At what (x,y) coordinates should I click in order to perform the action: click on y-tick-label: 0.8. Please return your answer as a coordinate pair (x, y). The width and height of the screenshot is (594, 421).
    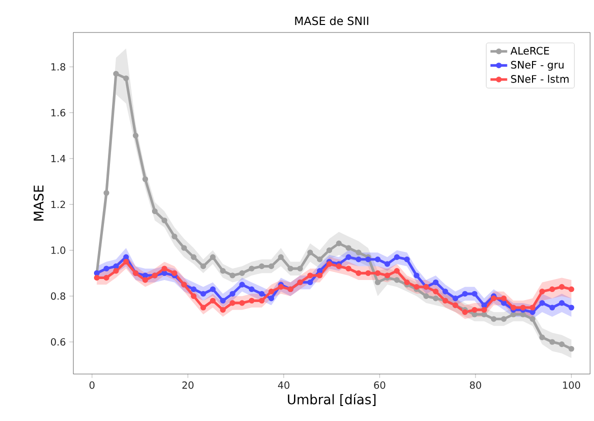
    Looking at the image, I should click on (58, 296).